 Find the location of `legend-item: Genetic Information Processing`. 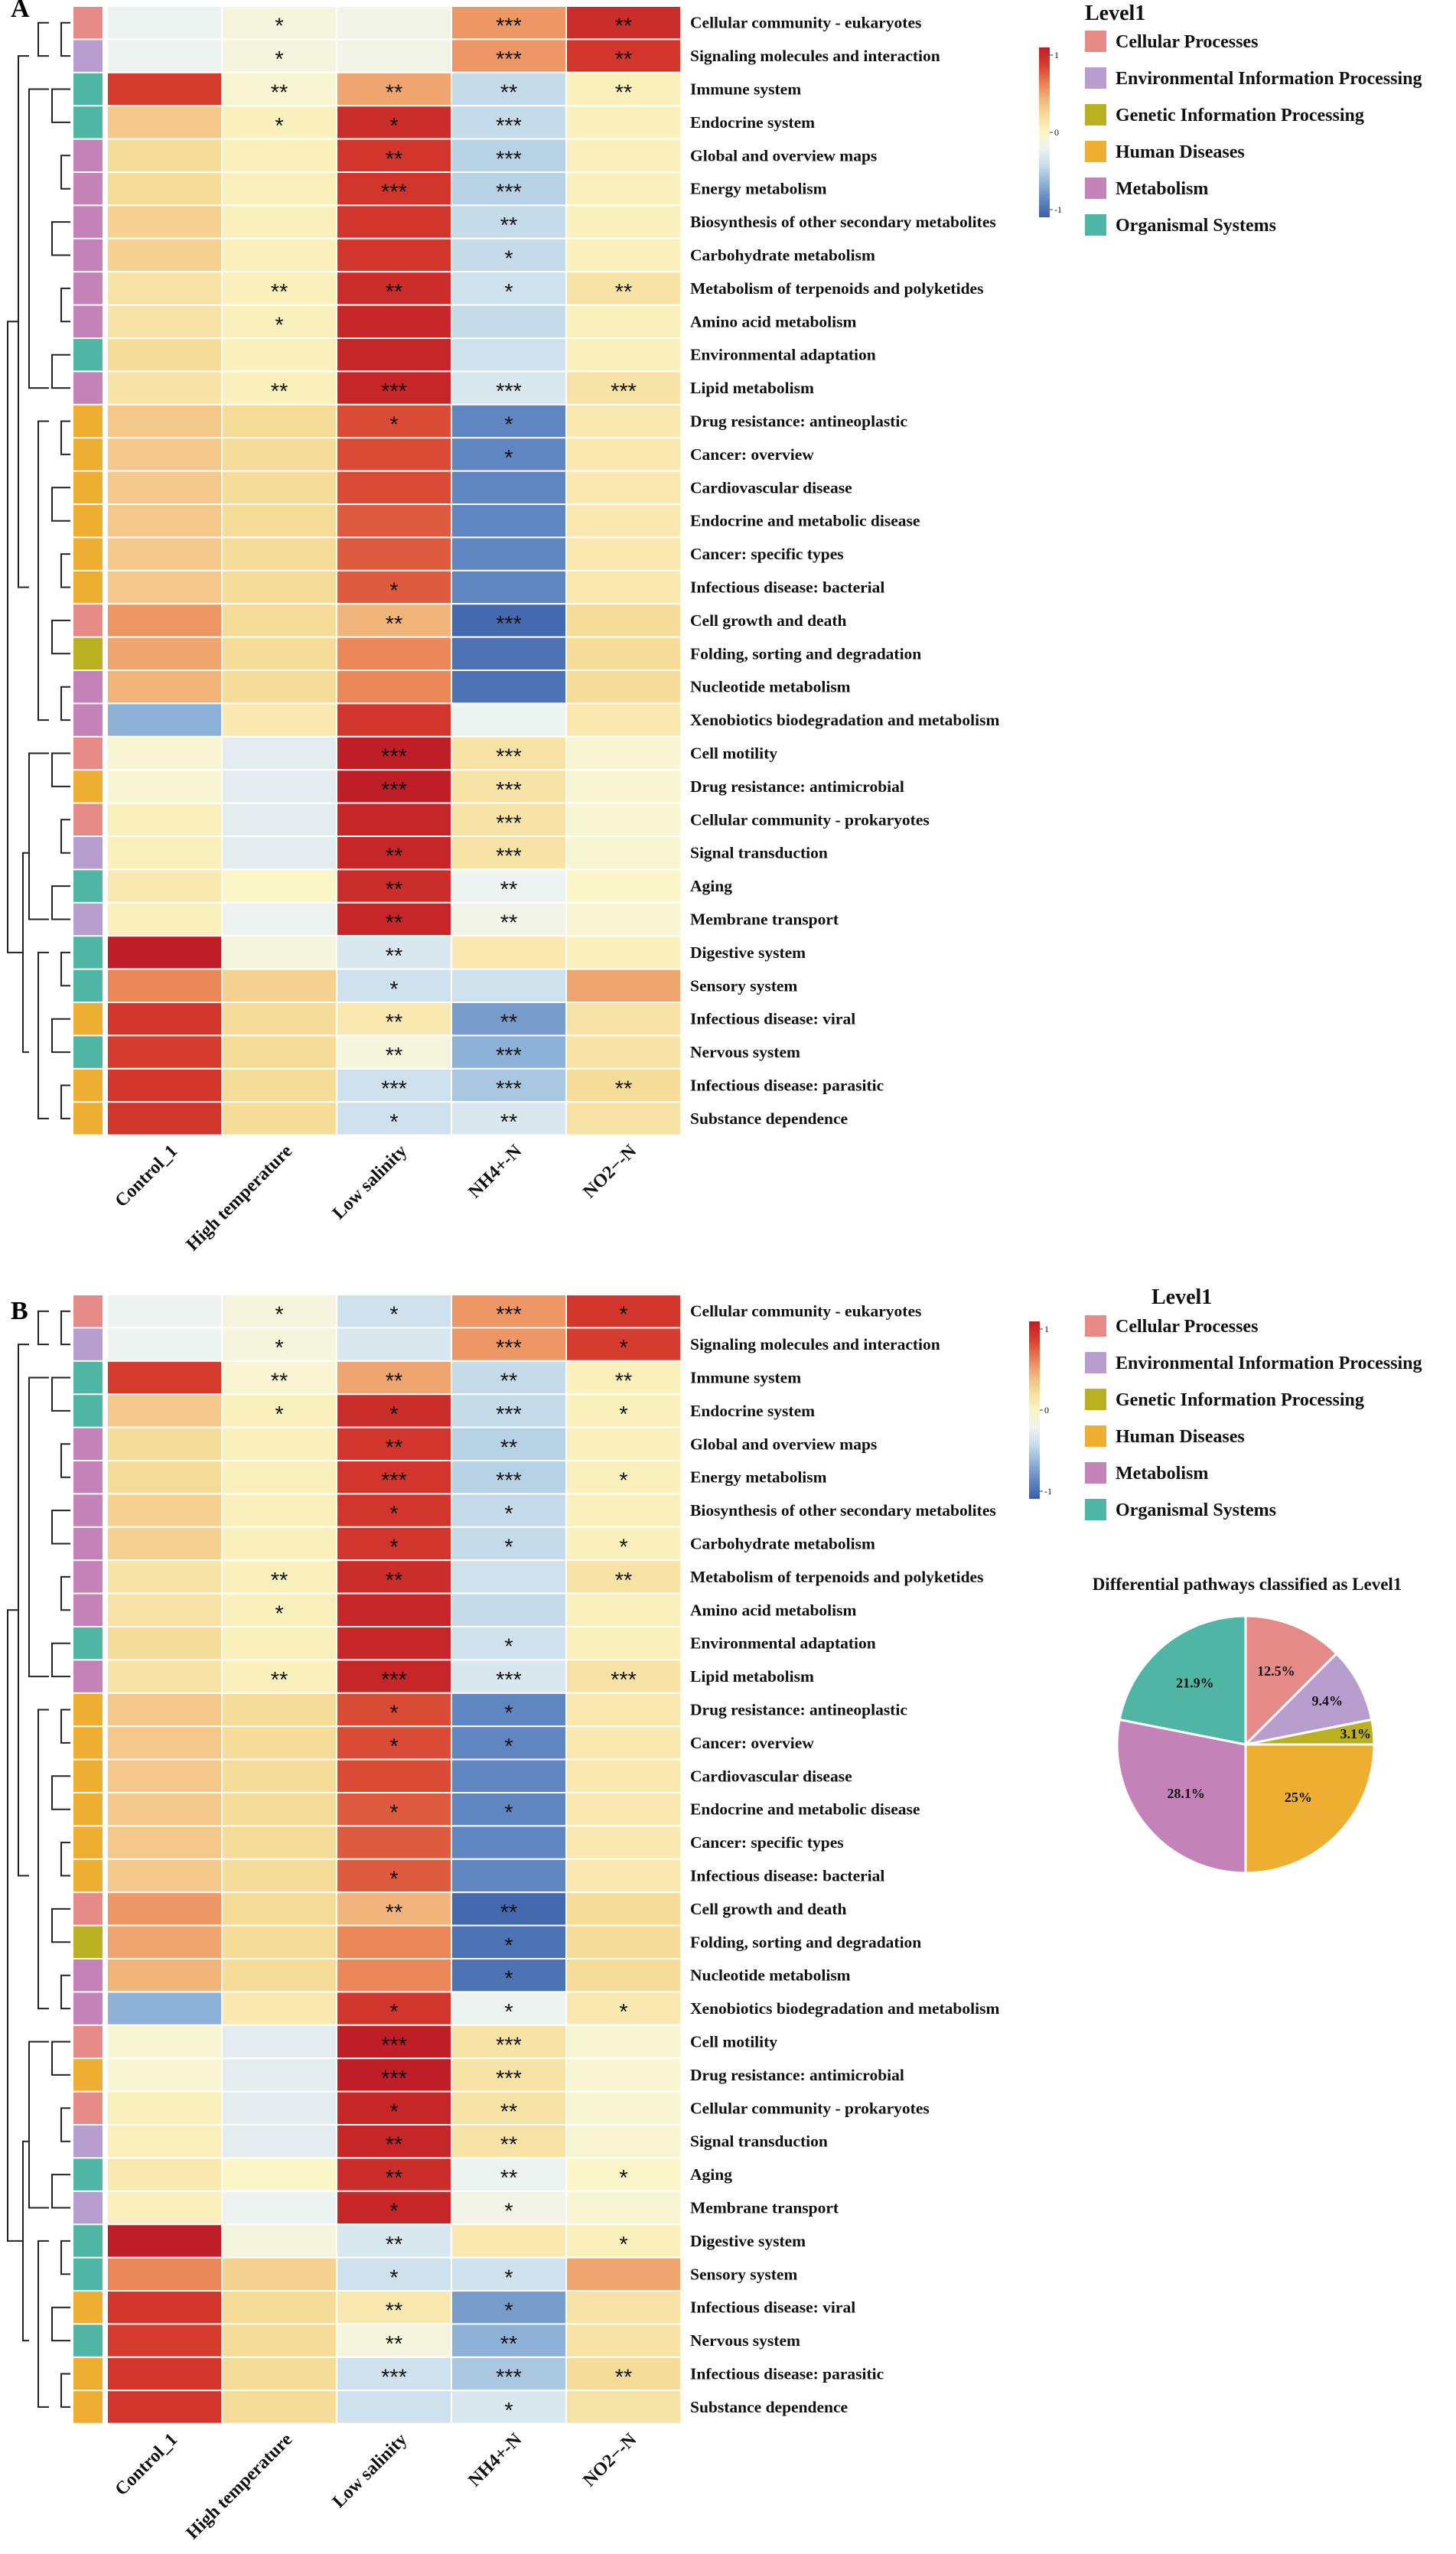

legend-item: Genetic Information Processing is located at coordinates (1240, 1400).